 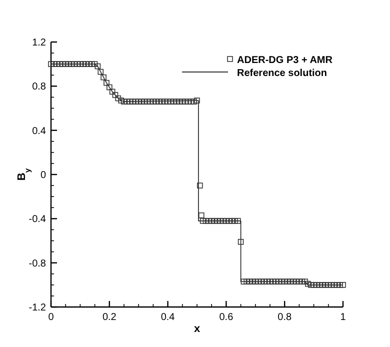 I want to click on x-tick-label: 0.8, so click(x=285, y=317).